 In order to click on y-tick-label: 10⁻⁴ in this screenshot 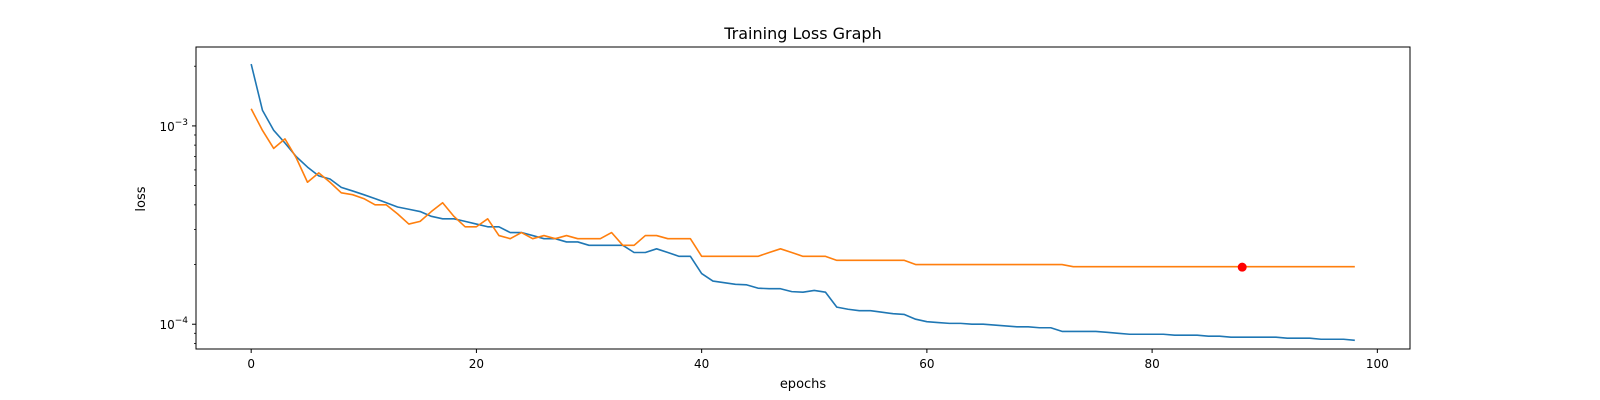, I will do `click(173, 324)`.